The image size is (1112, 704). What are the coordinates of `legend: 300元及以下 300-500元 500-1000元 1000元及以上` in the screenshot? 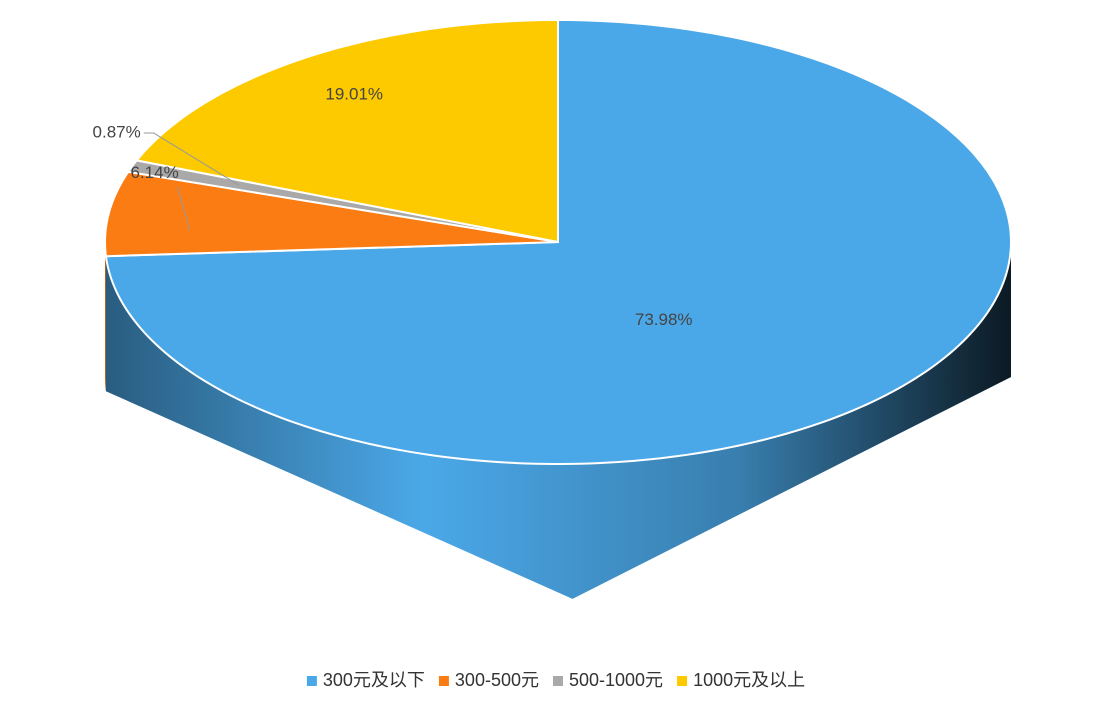 It's located at (555, 680).